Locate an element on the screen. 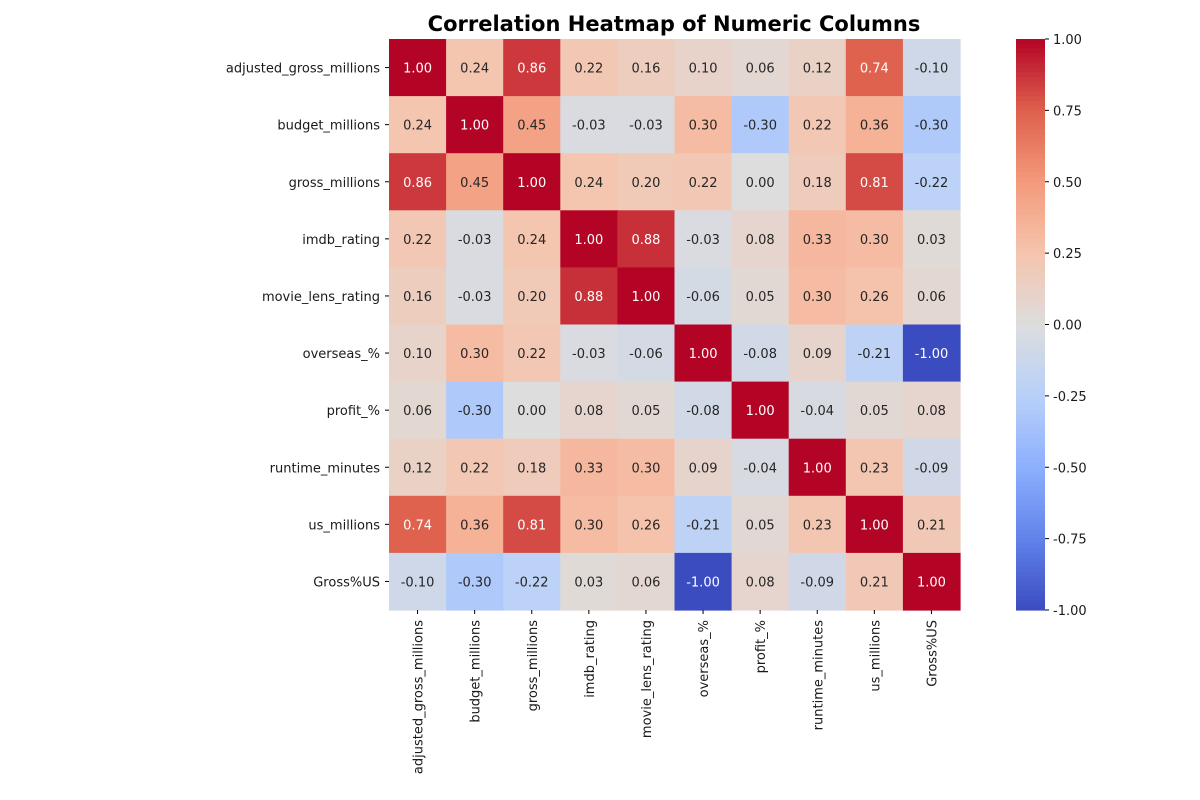  cell-value-label: 0.36 is located at coordinates (874, 126).